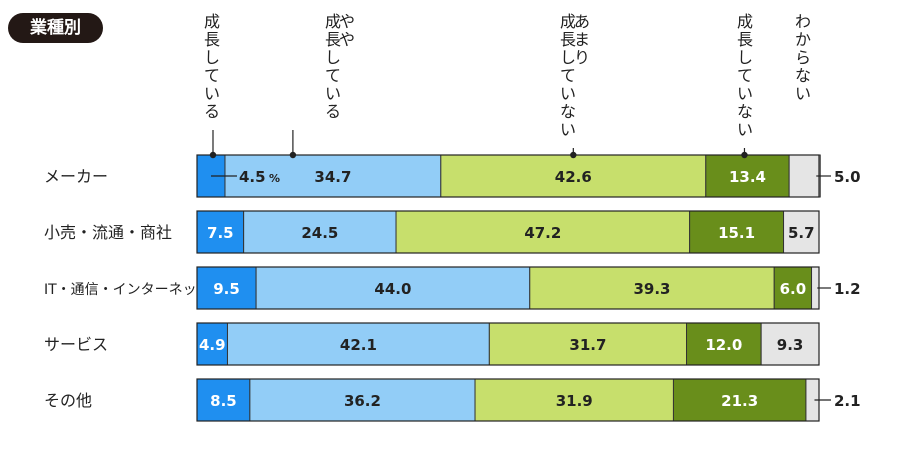 Image resolution: width=900 pixels, height=462 pixels. Describe the element at coordinates (226, 289) in the screenshot. I see `value-label: 9.5` at that location.